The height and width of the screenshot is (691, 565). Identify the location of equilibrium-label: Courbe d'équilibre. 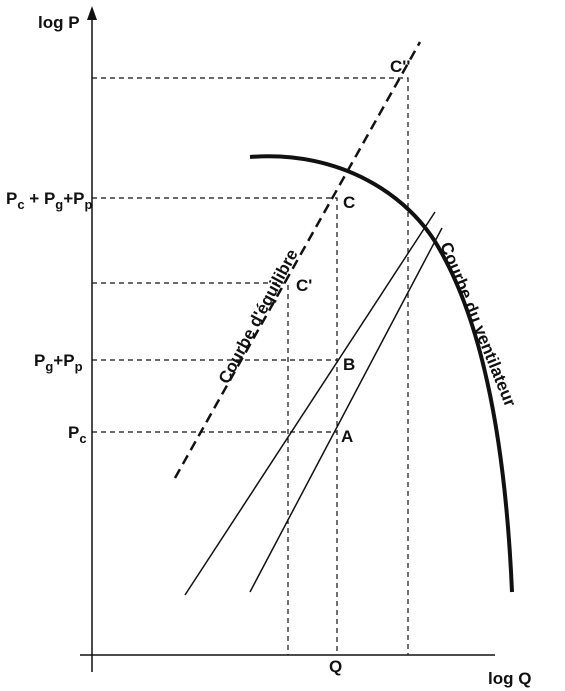
(258, 316).